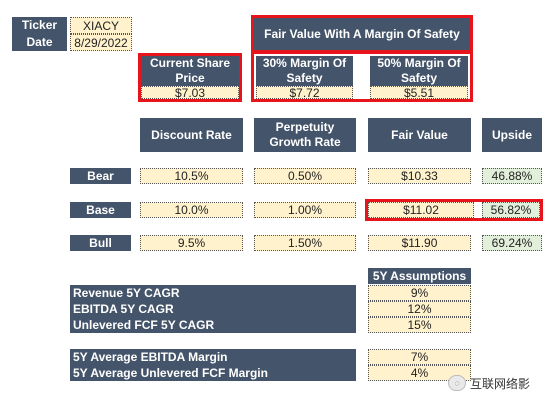 The width and height of the screenshot is (554, 409). What do you see at coordinates (39, 25) in the screenshot?
I see `ticker-label: Ticker` at bounding box center [39, 25].